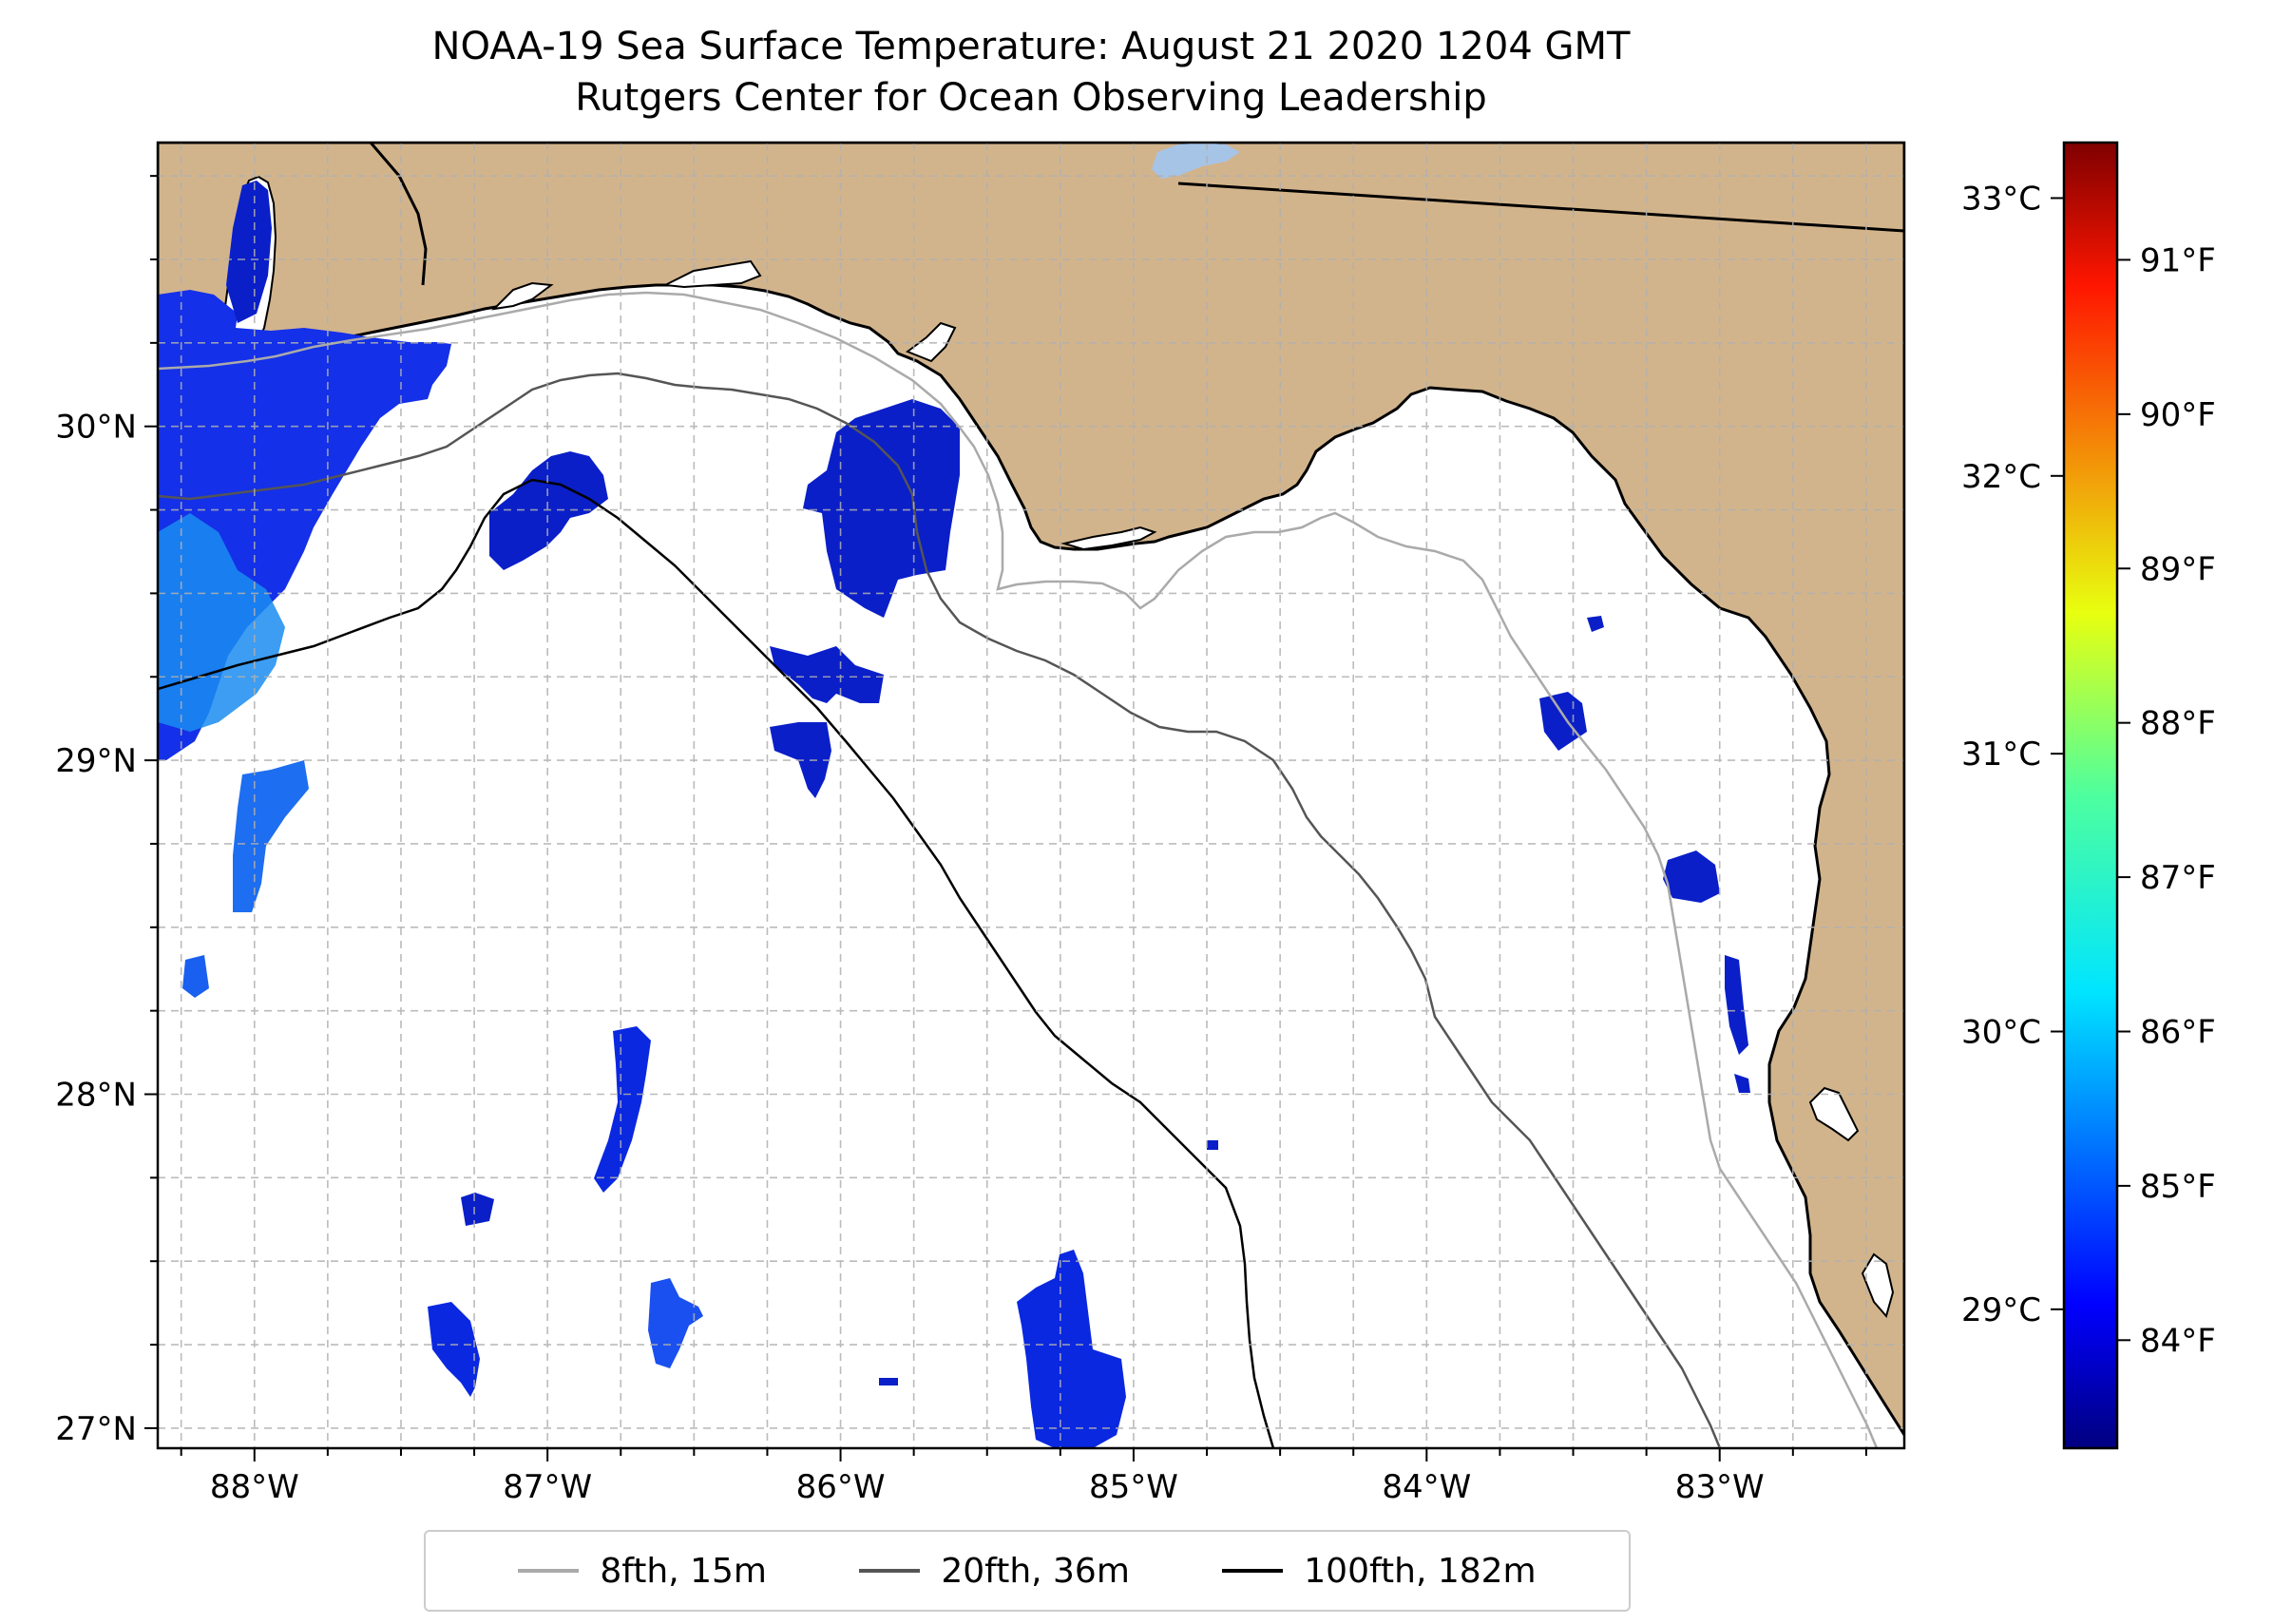  Describe the element at coordinates (1426, 1487) in the screenshot. I see `lon-tick-label: 84°W` at that location.